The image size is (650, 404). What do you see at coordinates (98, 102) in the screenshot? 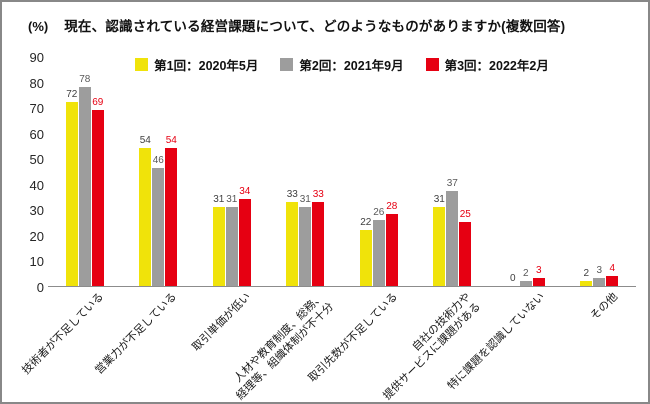
I see `bar-value-label: 69` at bounding box center [98, 102].